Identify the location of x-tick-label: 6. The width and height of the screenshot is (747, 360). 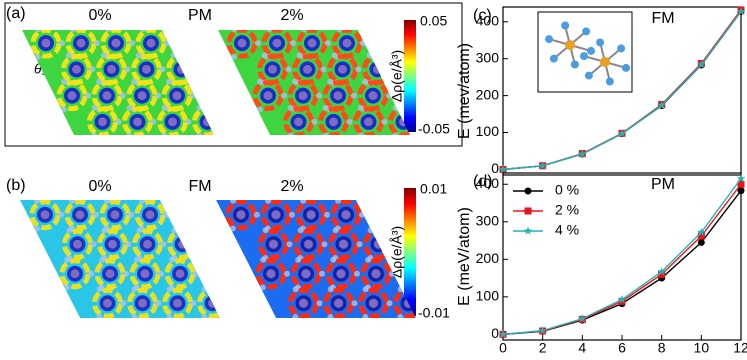
(622, 347).